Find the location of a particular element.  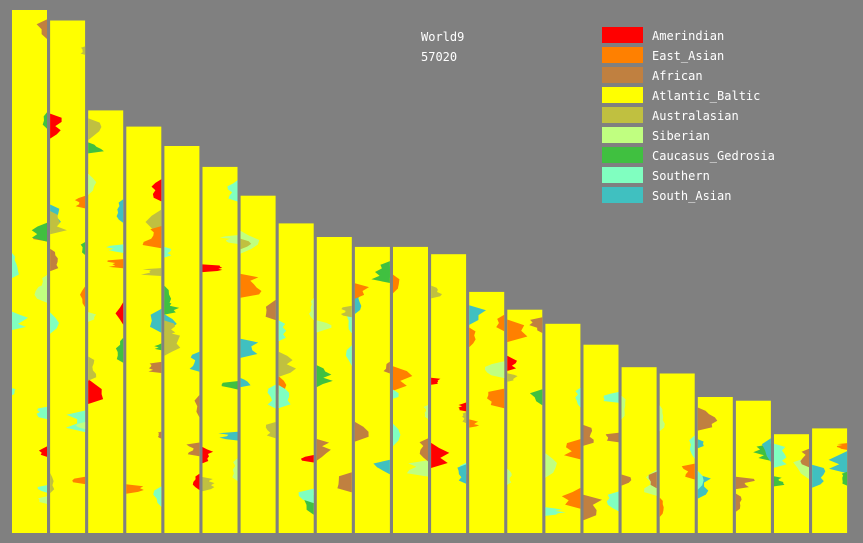

chart-subtitle: 57020 is located at coordinates (439, 57).